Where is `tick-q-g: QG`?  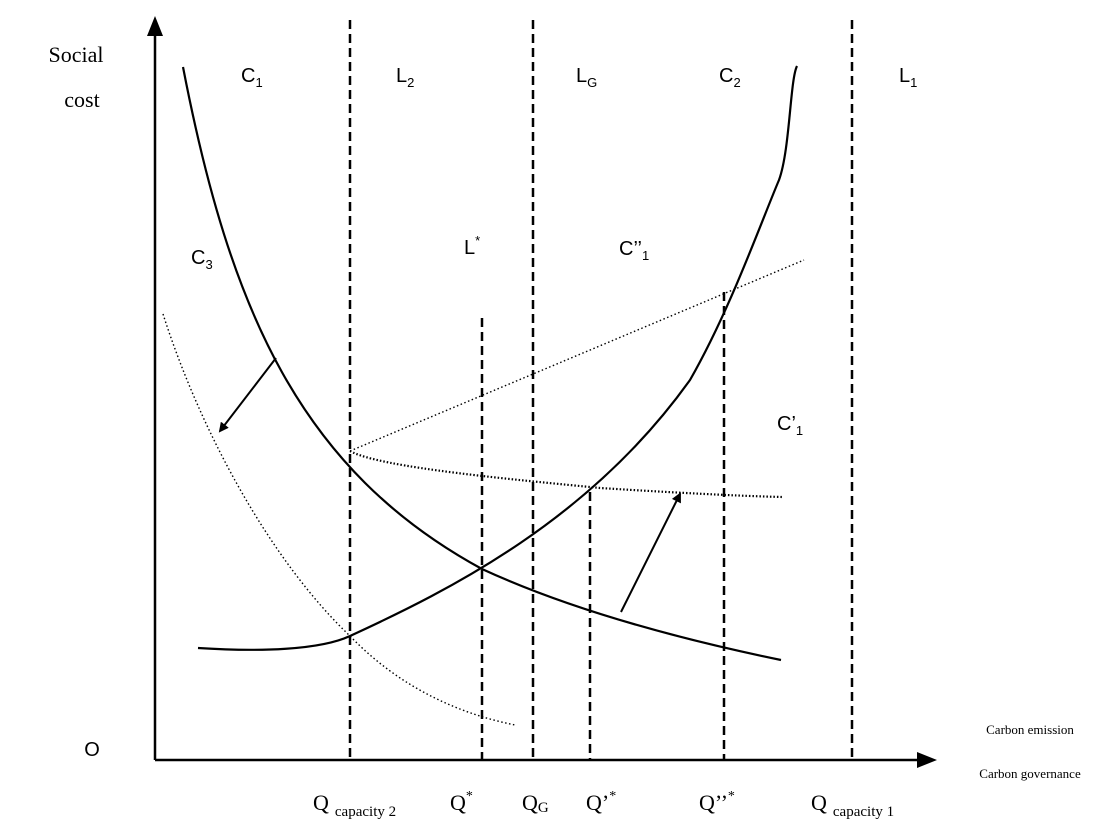
tick-q-g: QG is located at coordinates (535, 803).